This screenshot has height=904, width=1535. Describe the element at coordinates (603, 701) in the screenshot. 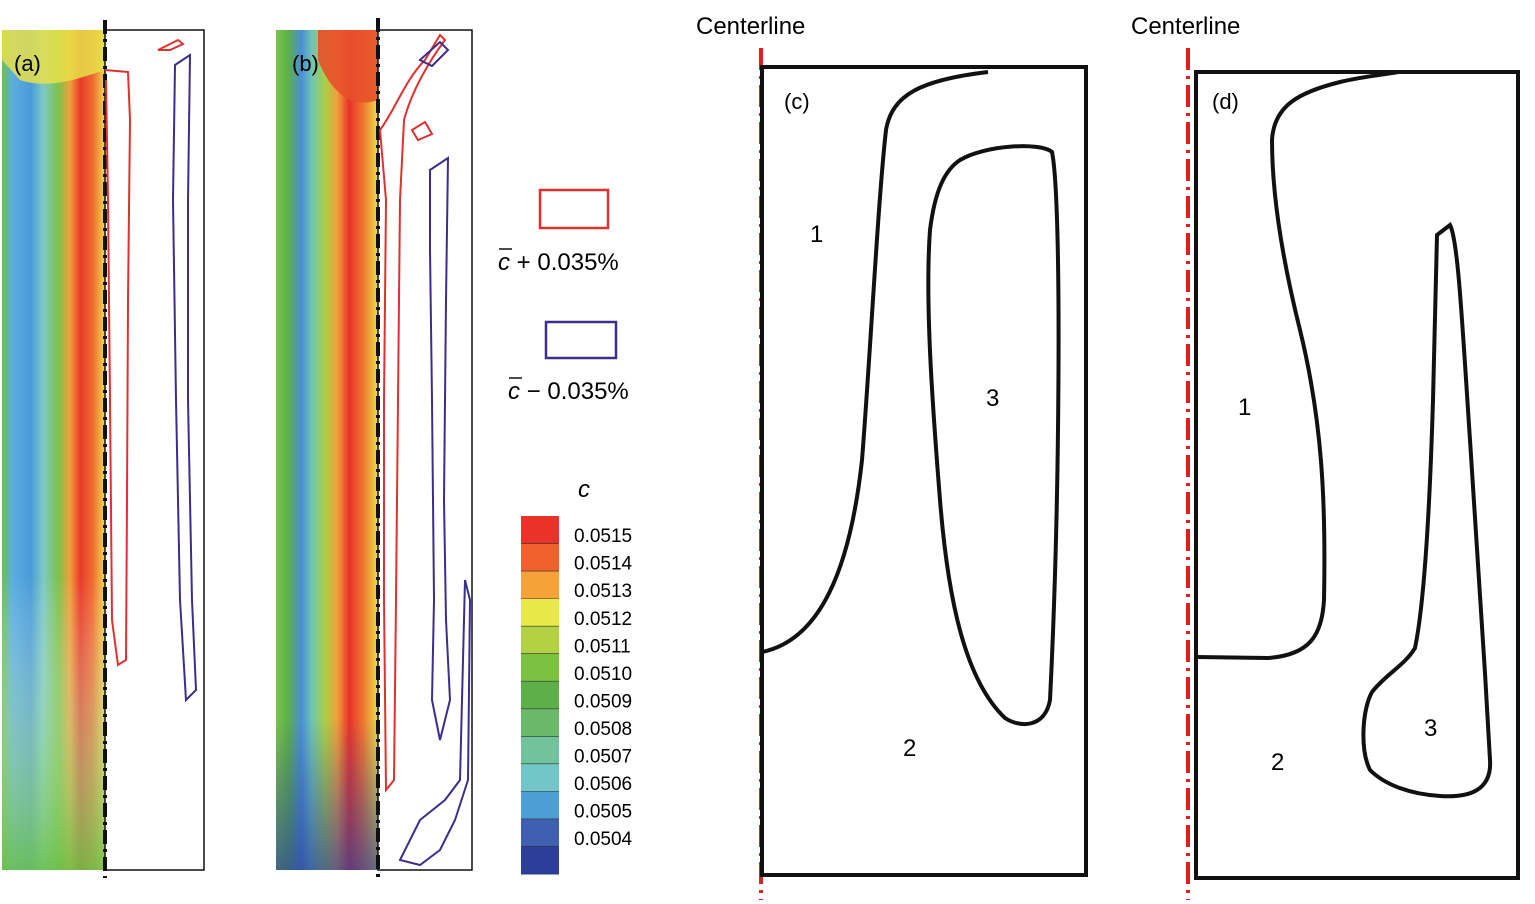

I see `colorbar-tick-label: 0.0509` at that location.